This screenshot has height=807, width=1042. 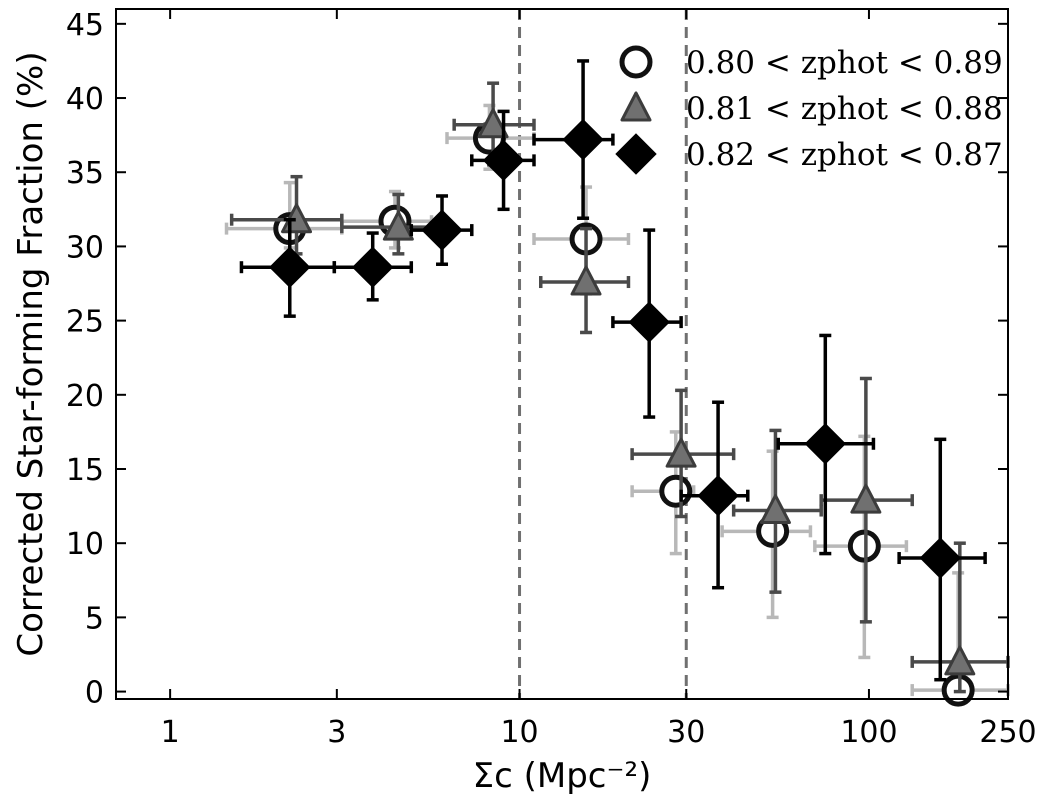 I want to click on y-tick-label: 25, so click(x=85, y=322).